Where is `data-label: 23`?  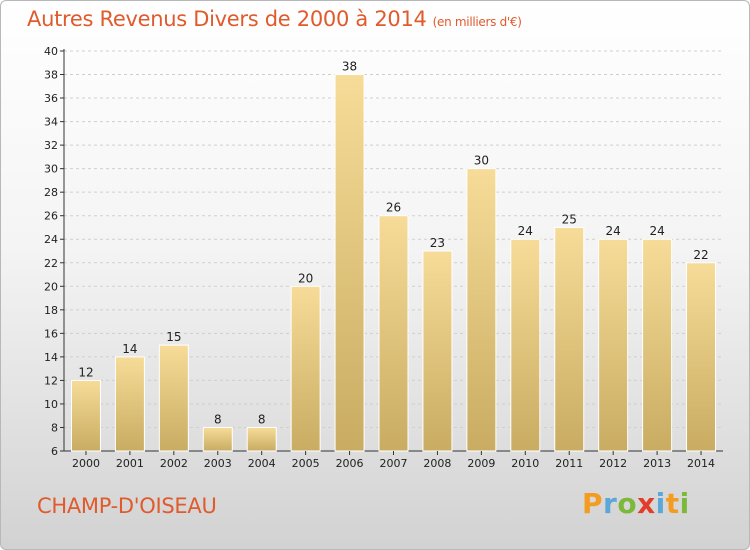 data-label: 23 is located at coordinates (437, 243).